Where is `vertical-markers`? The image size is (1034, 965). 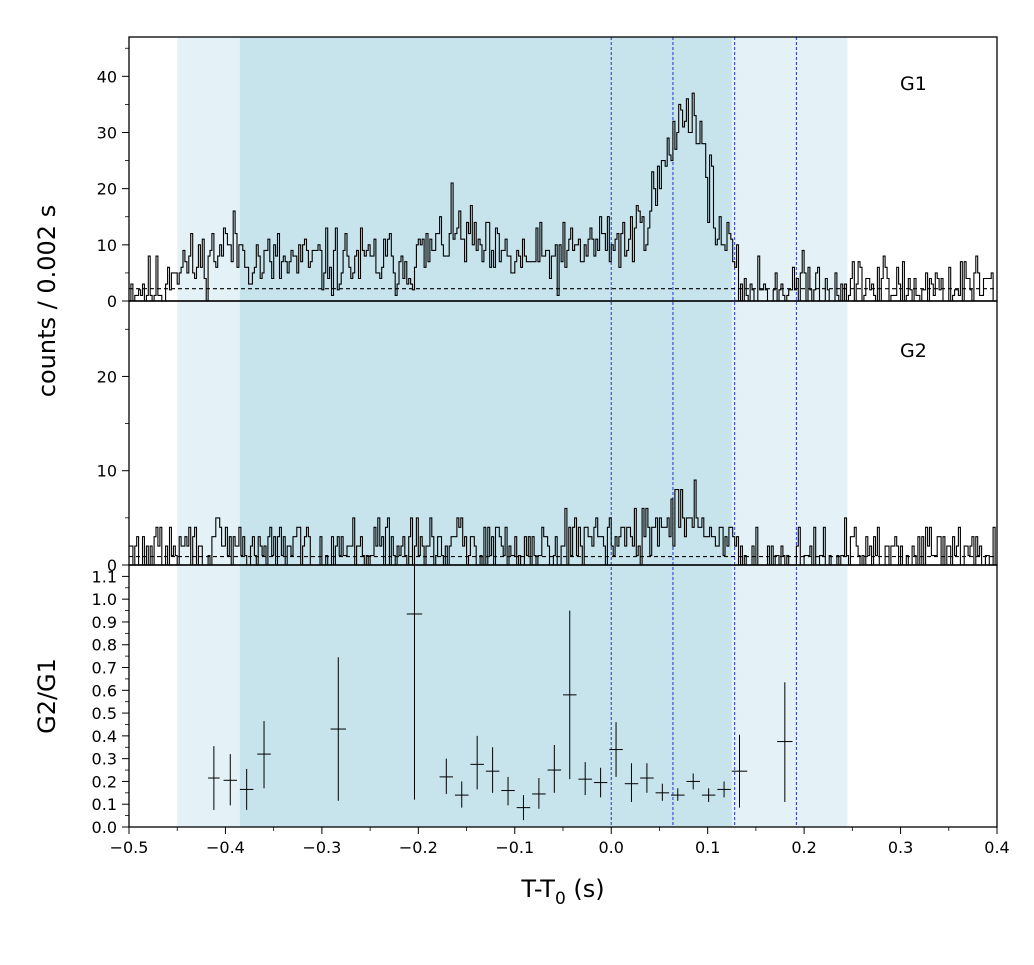 vertical-markers is located at coordinates (703, 432).